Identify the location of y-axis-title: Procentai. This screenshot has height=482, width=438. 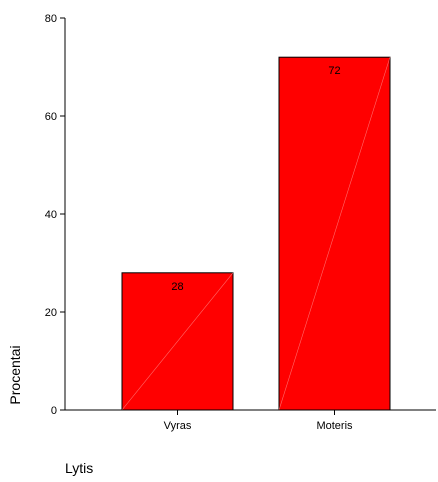
(15, 374).